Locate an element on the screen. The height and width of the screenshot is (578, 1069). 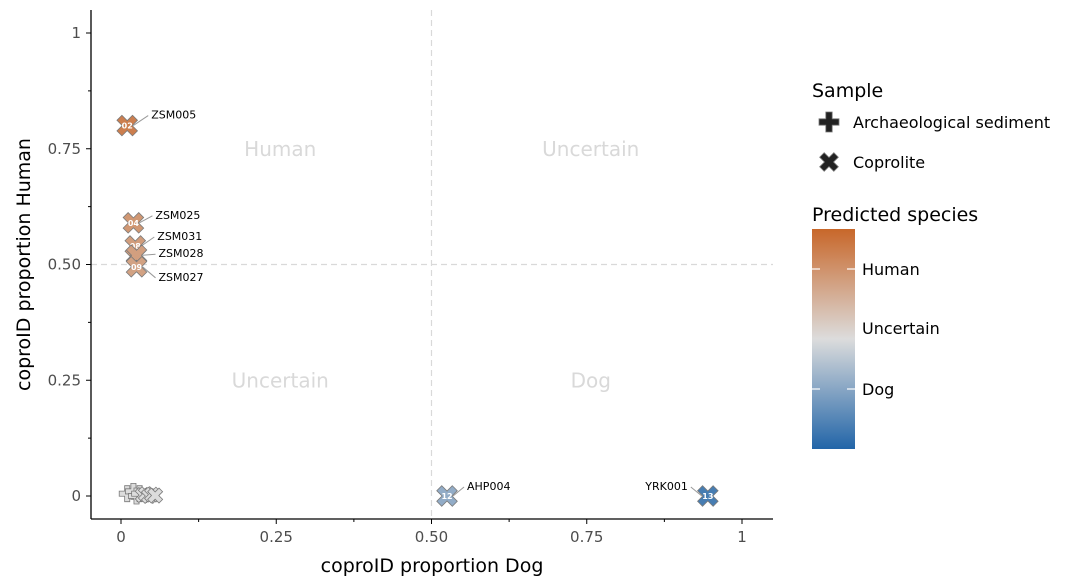
quadrant-label: Dog is located at coordinates (591, 380).